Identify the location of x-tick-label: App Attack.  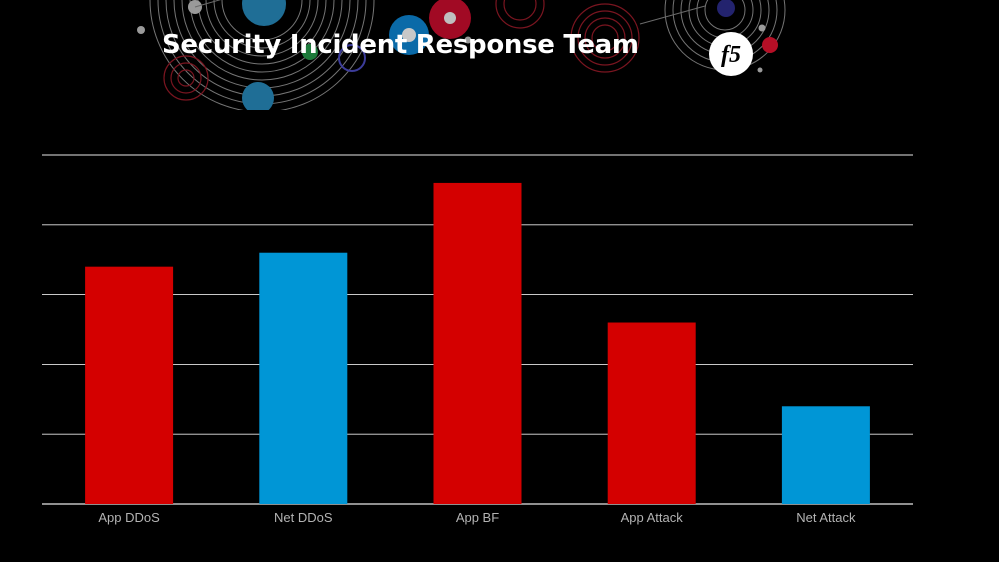
(652, 517).